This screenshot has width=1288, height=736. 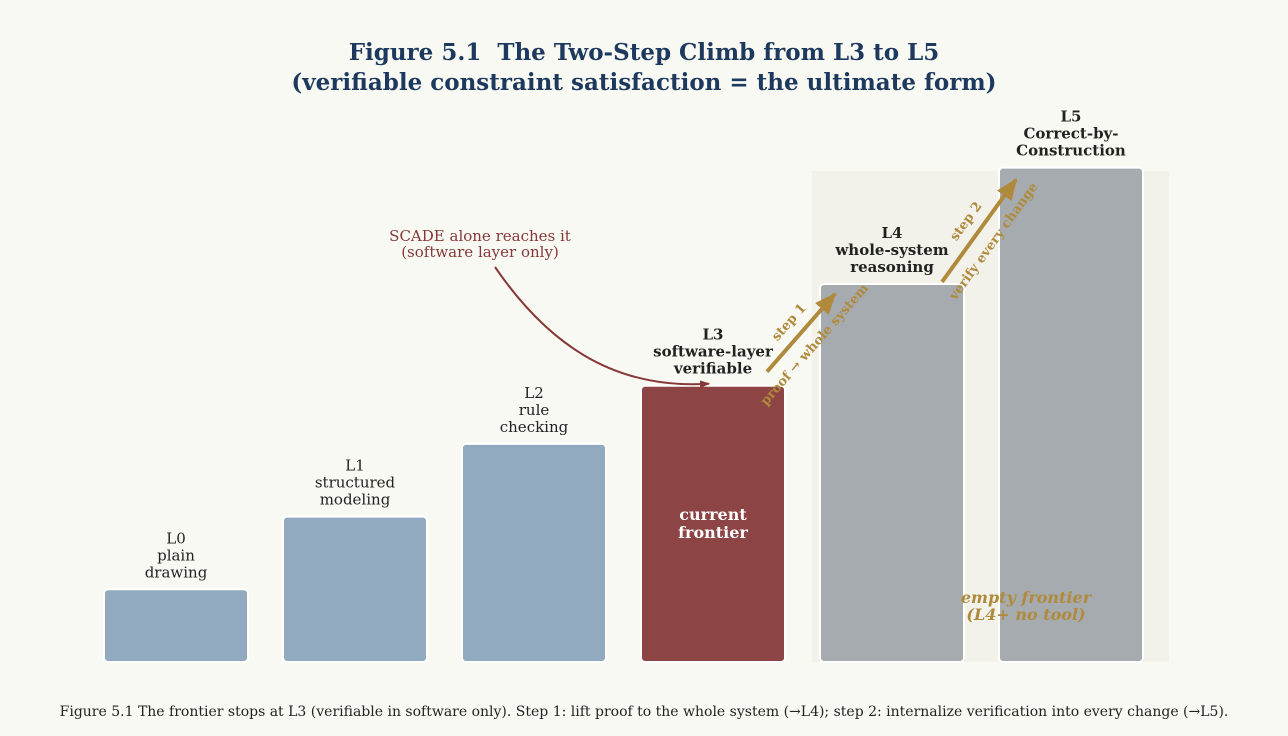 I want to click on bar-label-l1-line-2: structured, so click(x=355, y=483).